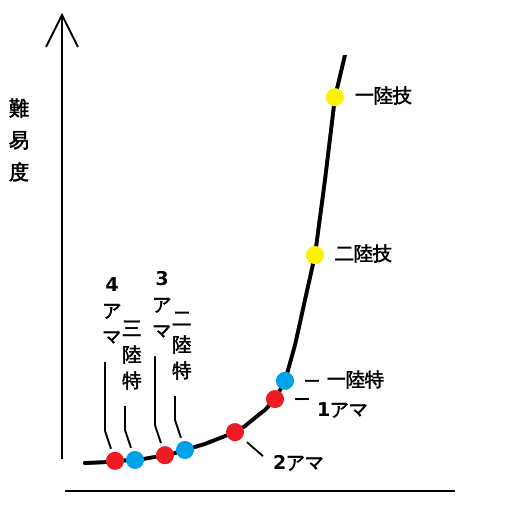  Describe the element at coordinates (19, 140) in the screenshot. I see `y-axis-title: 難易度` at that location.